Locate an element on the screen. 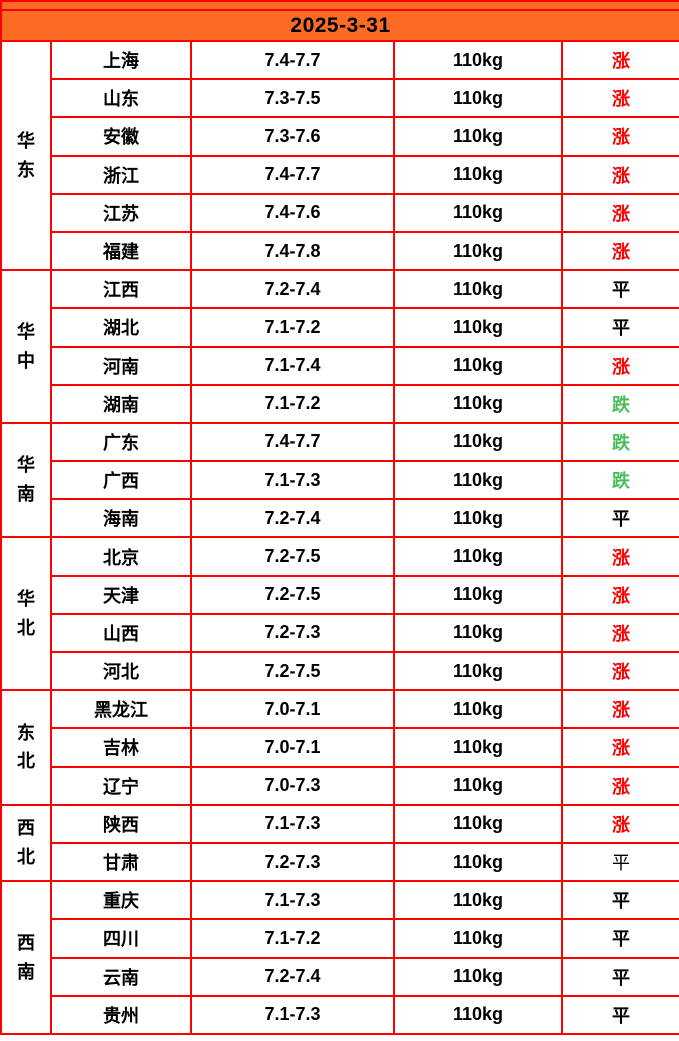  table-row: 安徽 7.3-7.6 110kg 涨 is located at coordinates (340, 136).